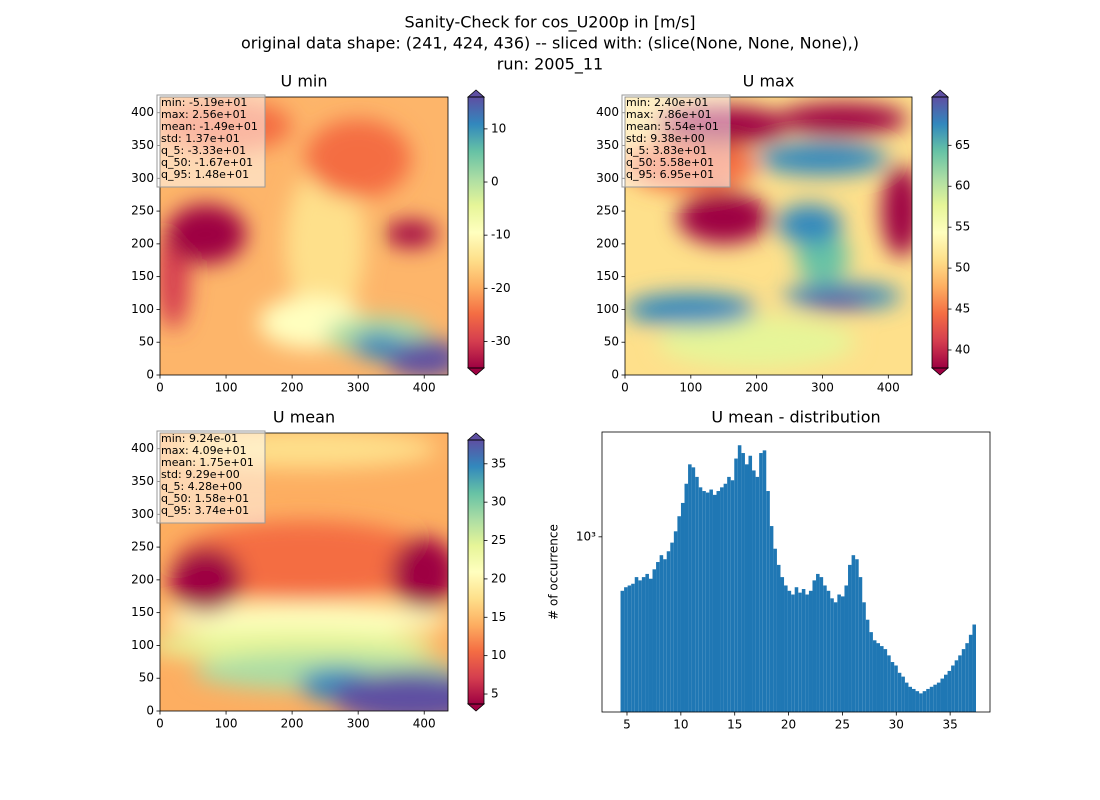  Describe the element at coordinates (962, 227) in the screenshot. I see `colorbar-tick-label: 55` at that location.